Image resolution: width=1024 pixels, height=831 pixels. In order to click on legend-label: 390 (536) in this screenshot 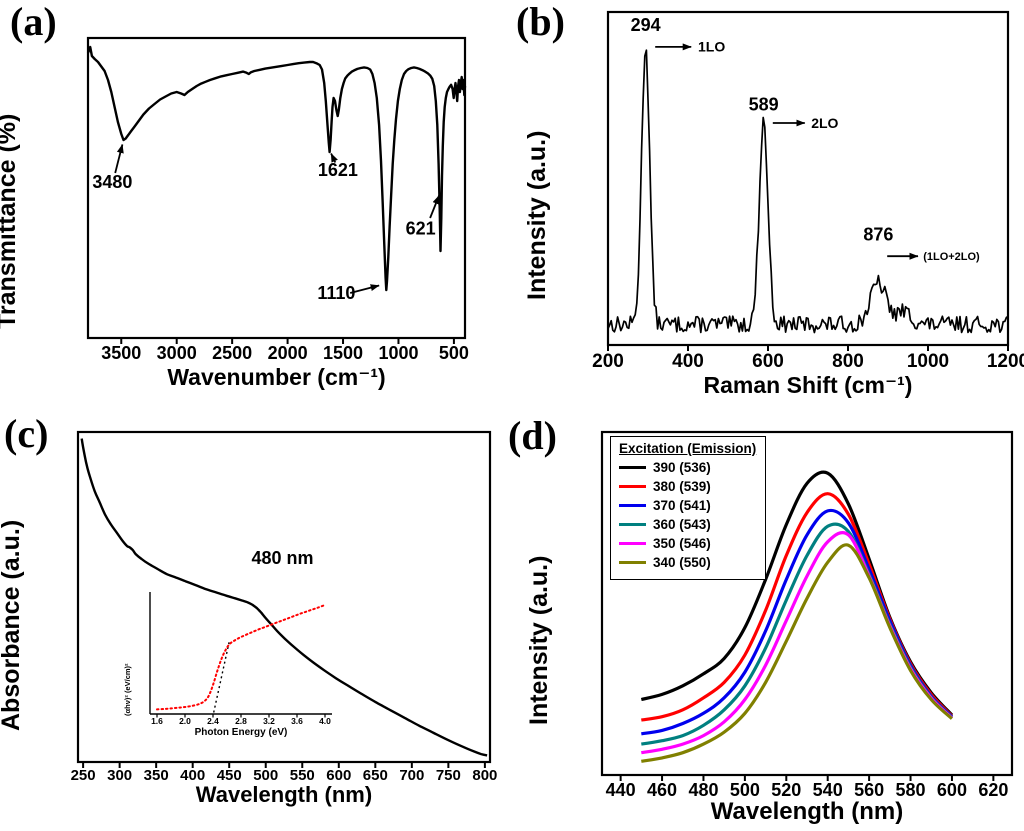, I will do `click(682, 467)`.